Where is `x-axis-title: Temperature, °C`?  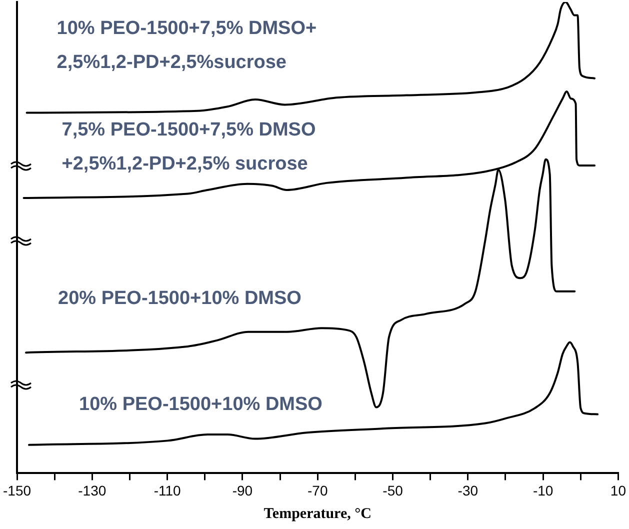
x-axis-title: Temperature, °C is located at coordinates (318, 514).